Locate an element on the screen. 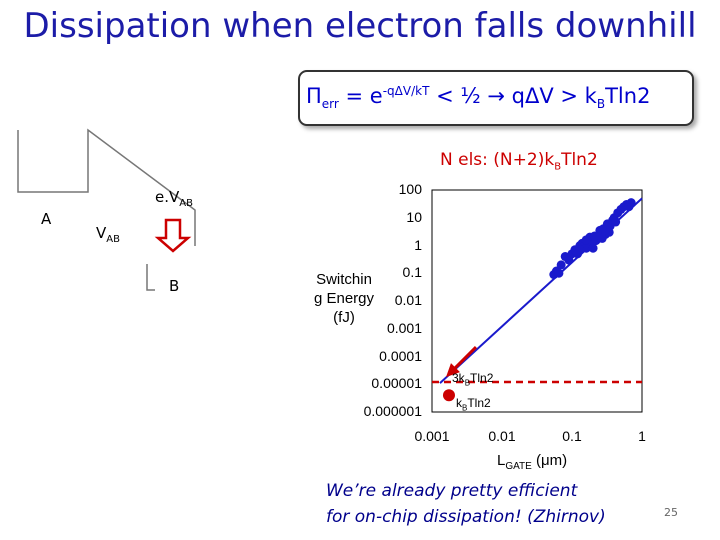 The image size is (720, 540). energy-b-line is located at coordinates (150, 277).